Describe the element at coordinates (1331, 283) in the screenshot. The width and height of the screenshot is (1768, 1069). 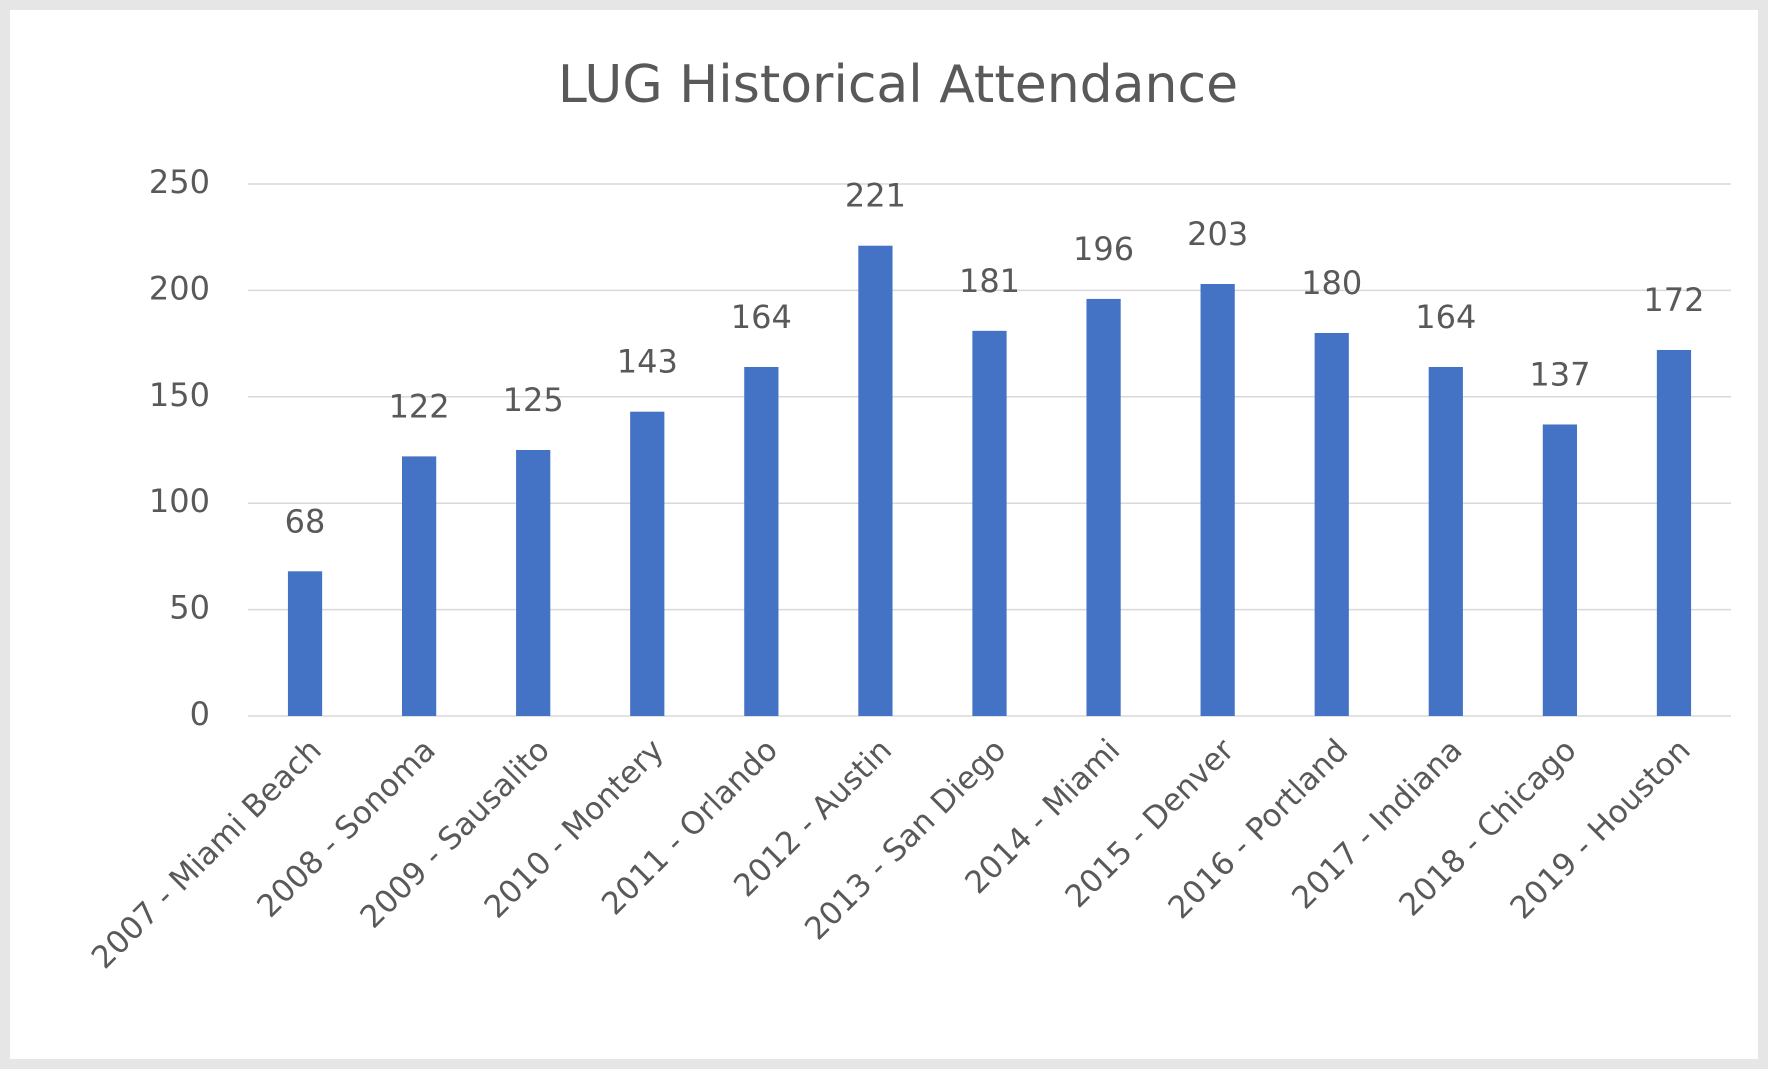
I see `data-label: 180` at that location.